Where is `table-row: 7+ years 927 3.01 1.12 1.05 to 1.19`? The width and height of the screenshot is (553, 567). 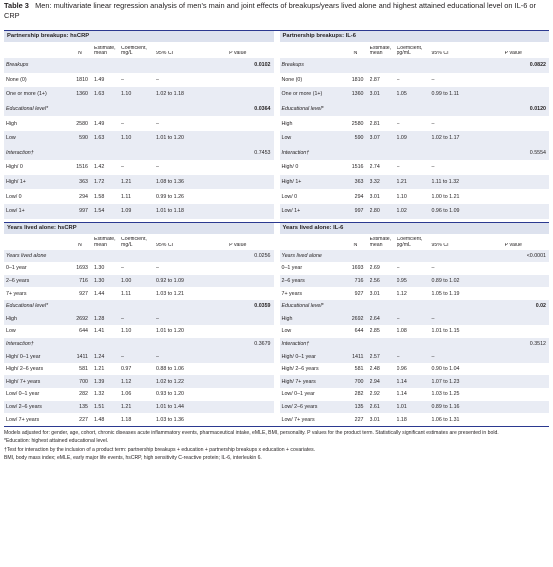 table-row: 7+ years 927 3.01 1.12 1.05 to 1.19 is located at coordinates (415, 293).